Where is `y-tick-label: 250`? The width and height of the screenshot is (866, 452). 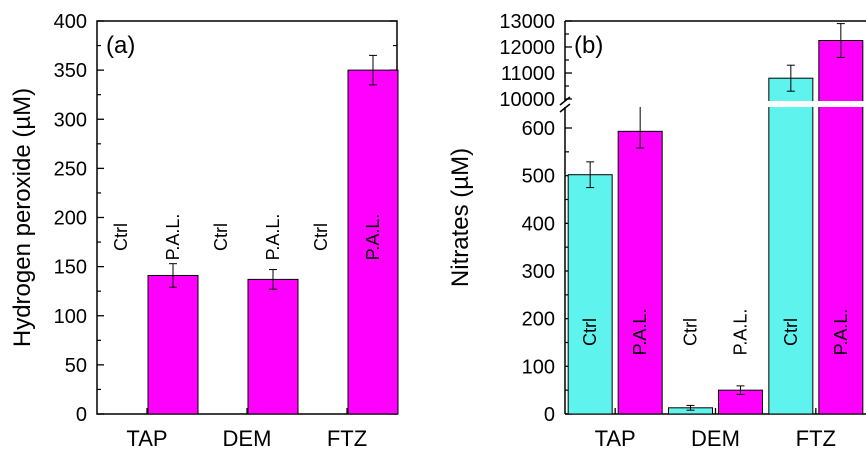 y-tick-label: 250 is located at coordinates (70, 169).